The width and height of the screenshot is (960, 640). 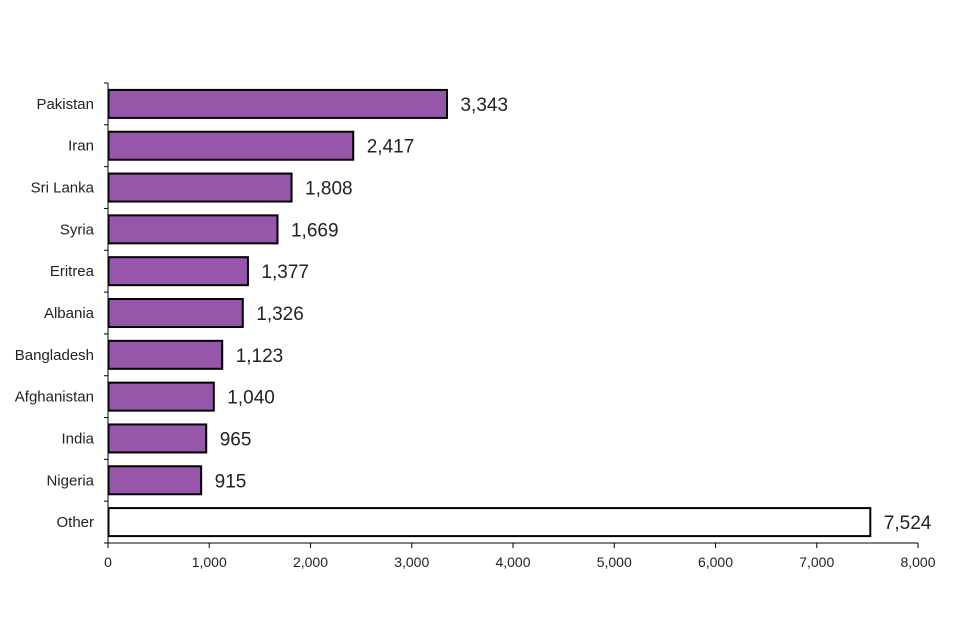 I want to click on value-label: 1,123, so click(x=260, y=356).